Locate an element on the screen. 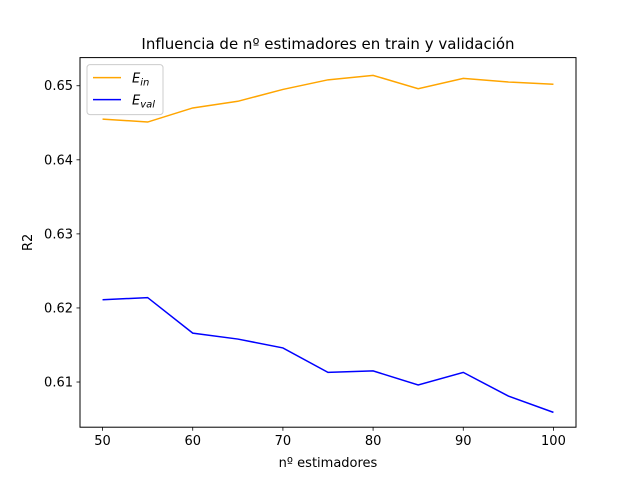 The image size is (640, 480). y-tick-label: 0.61 is located at coordinates (58, 383).